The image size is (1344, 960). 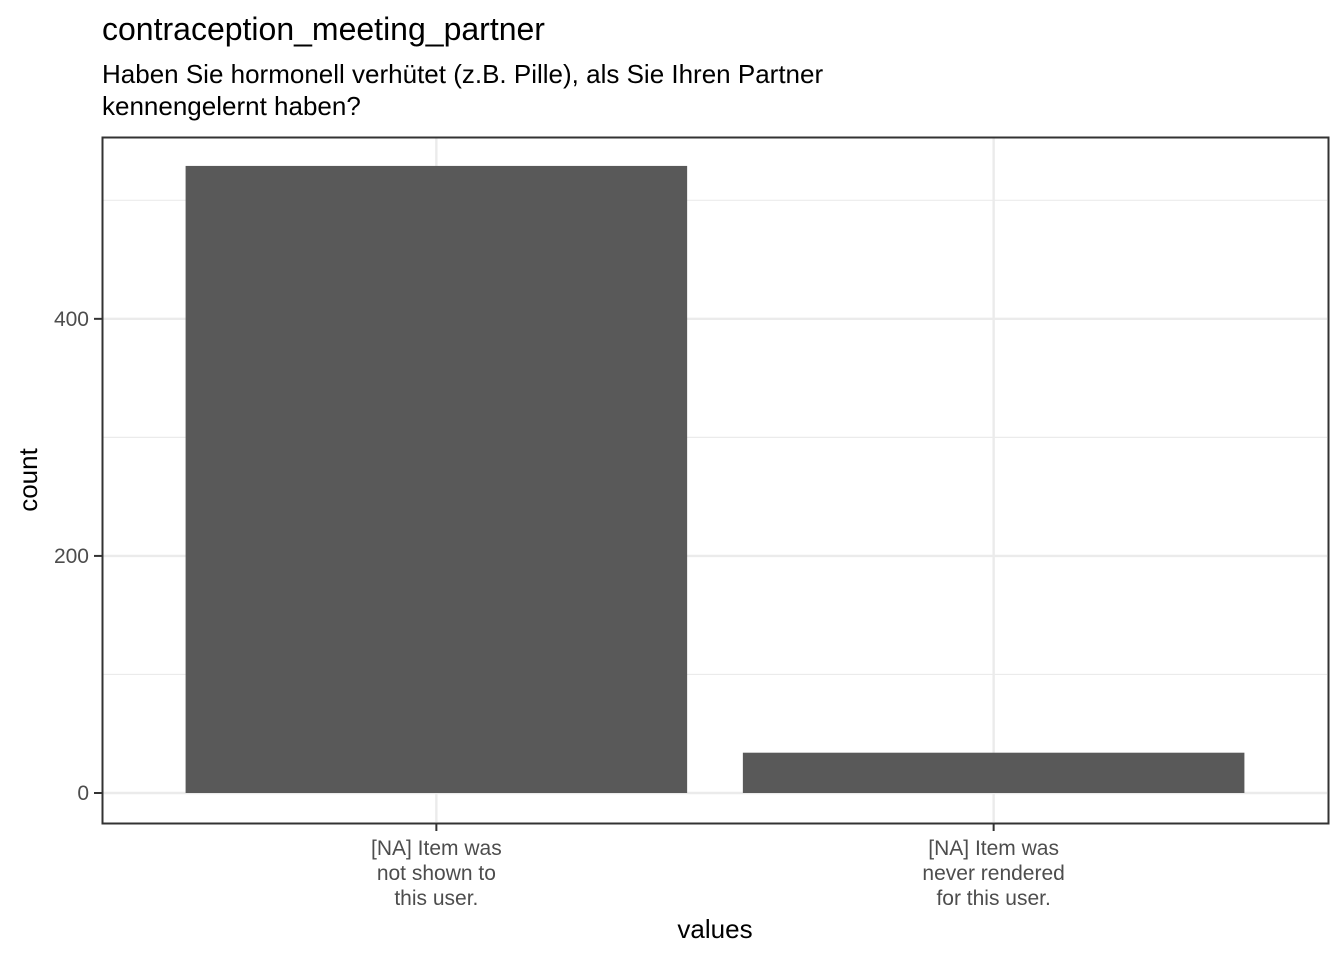 I want to click on y-axis: 0 200 400, so click(x=78, y=556).